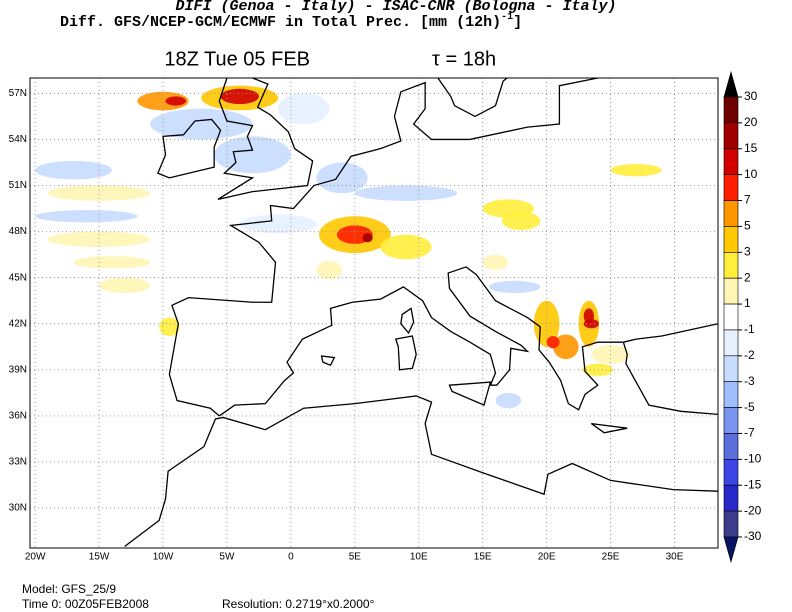 The image size is (792, 612). Describe the element at coordinates (753, 484) in the screenshot. I see `colorbar-label: -15` at that location.